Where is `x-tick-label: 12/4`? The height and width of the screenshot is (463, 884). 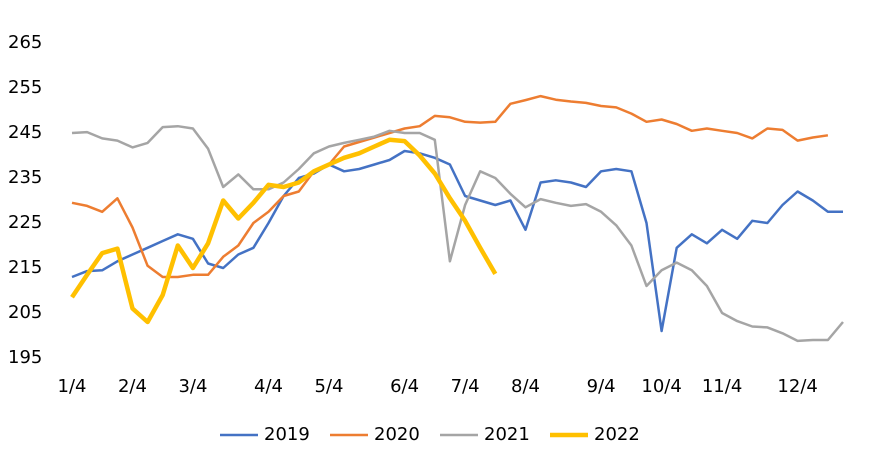 x-tick-label: 12/4 is located at coordinates (797, 386).